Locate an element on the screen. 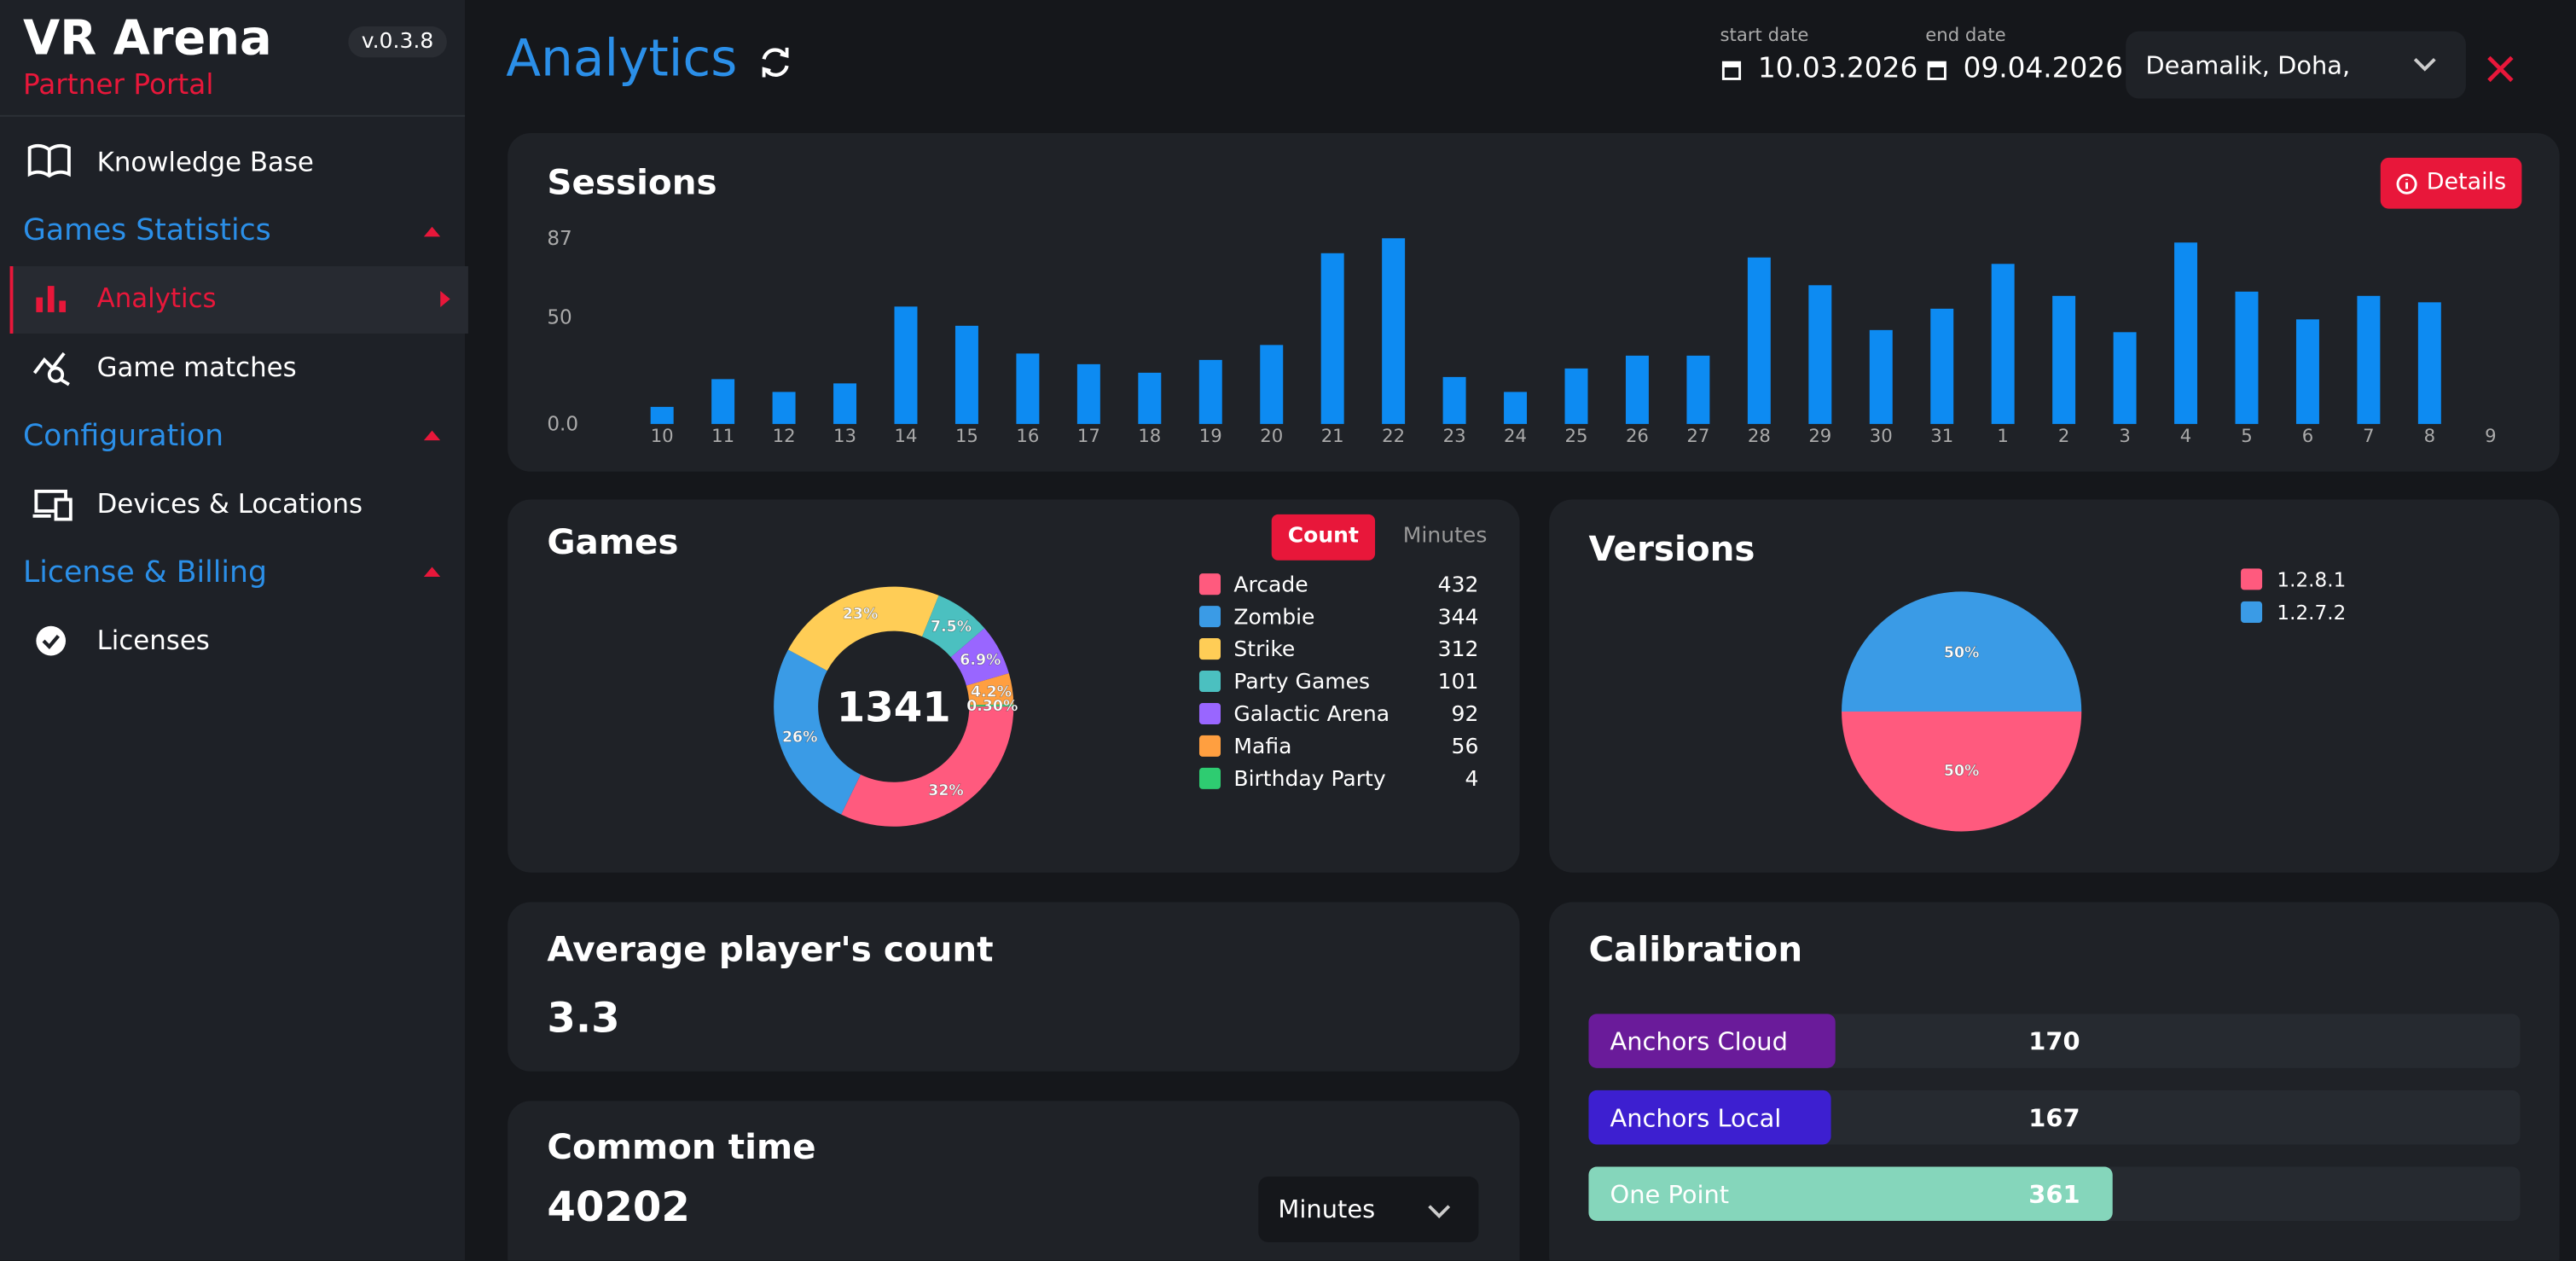 The height and width of the screenshot is (1261, 2576). x-tick-label: 16 is located at coordinates (1027, 436).